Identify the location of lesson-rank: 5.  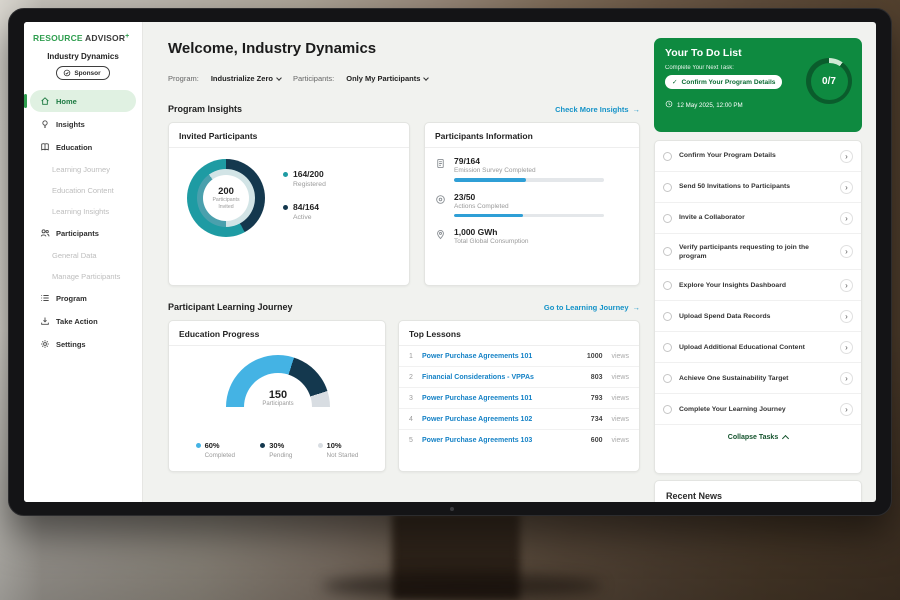
(411, 440).